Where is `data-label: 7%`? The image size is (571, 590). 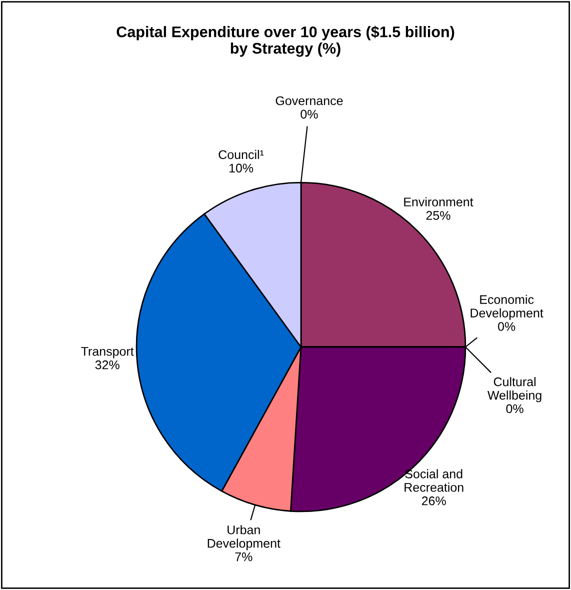 data-label: 7% is located at coordinates (243, 557).